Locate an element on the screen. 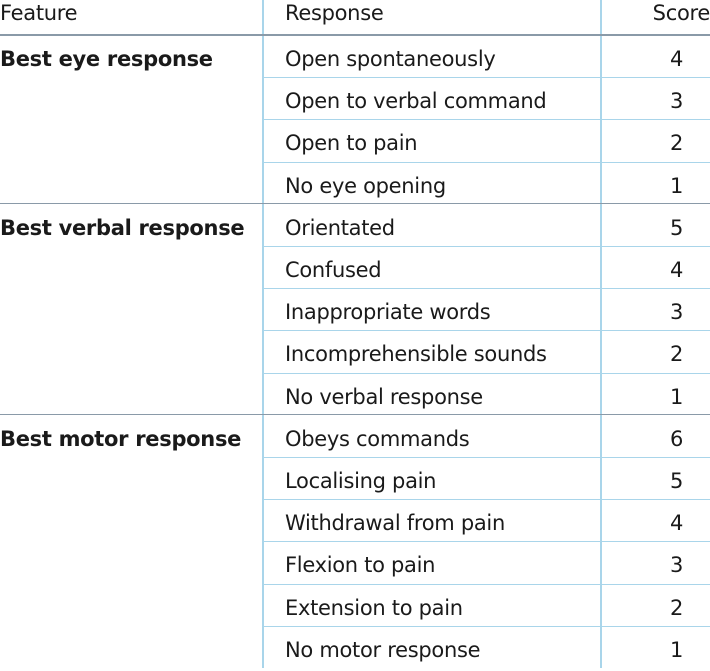  response-cell: Orientated is located at coordinates (340, 227).